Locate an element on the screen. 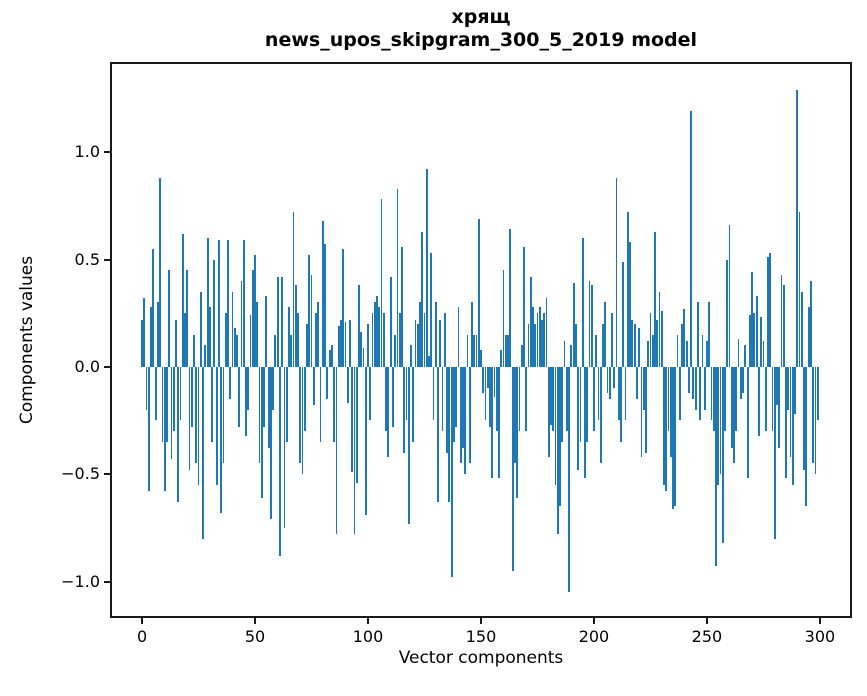  y-tick-mark-−0.5 is located at coordinates (107, 474).